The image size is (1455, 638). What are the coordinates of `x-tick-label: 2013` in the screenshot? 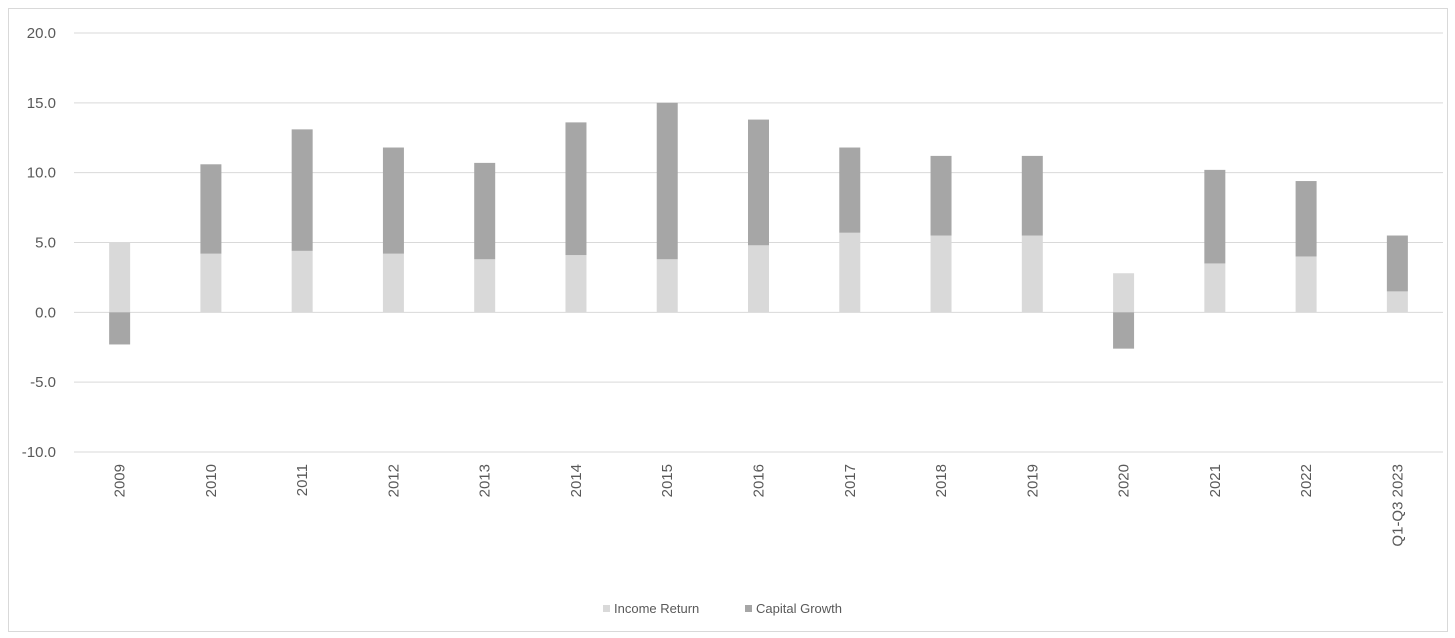 It's located at (485, 480).